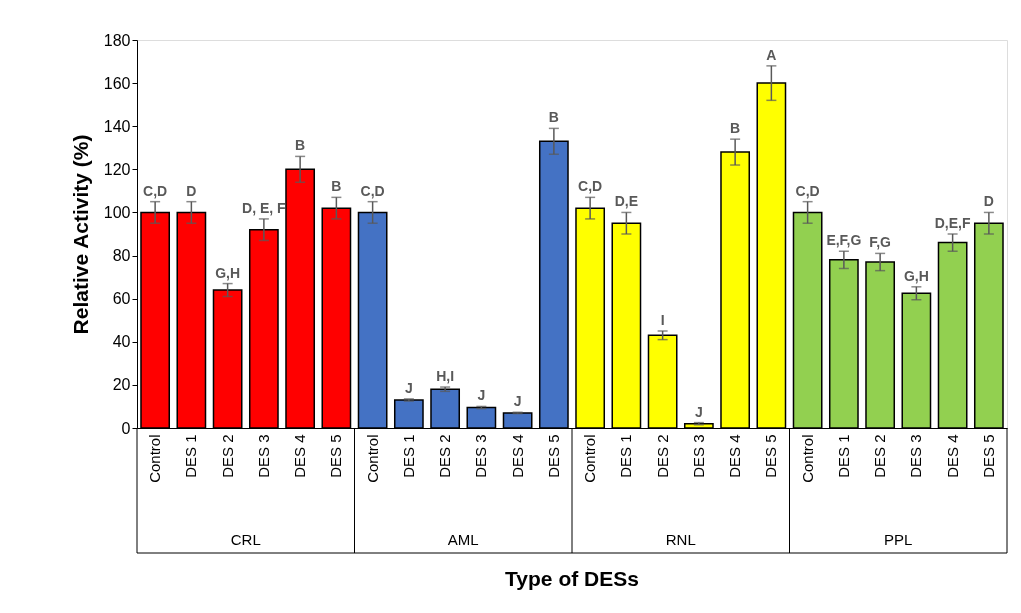 This screenshot has width=1021, height=613. I want to click on y-tick-label: 0, so click(126, 428).